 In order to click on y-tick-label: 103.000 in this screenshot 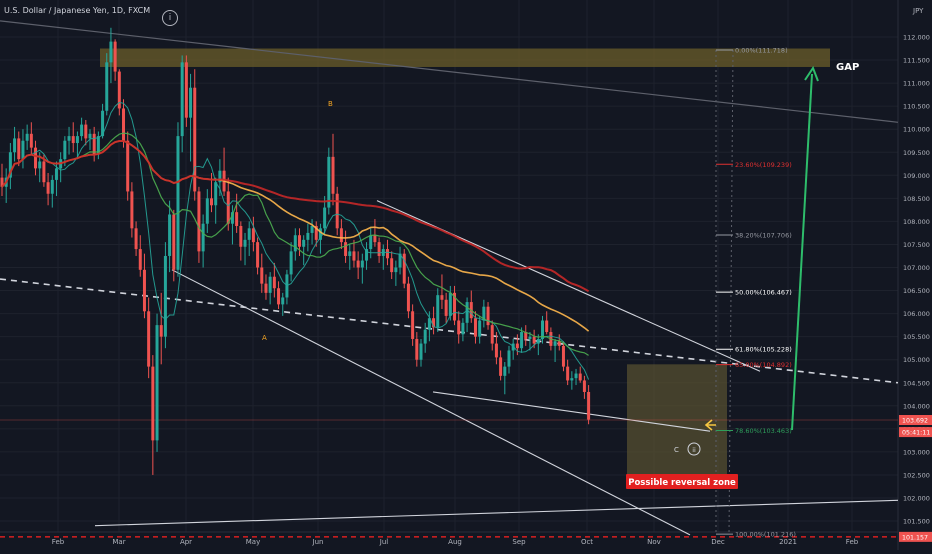, I will do `click(916, 452)`.